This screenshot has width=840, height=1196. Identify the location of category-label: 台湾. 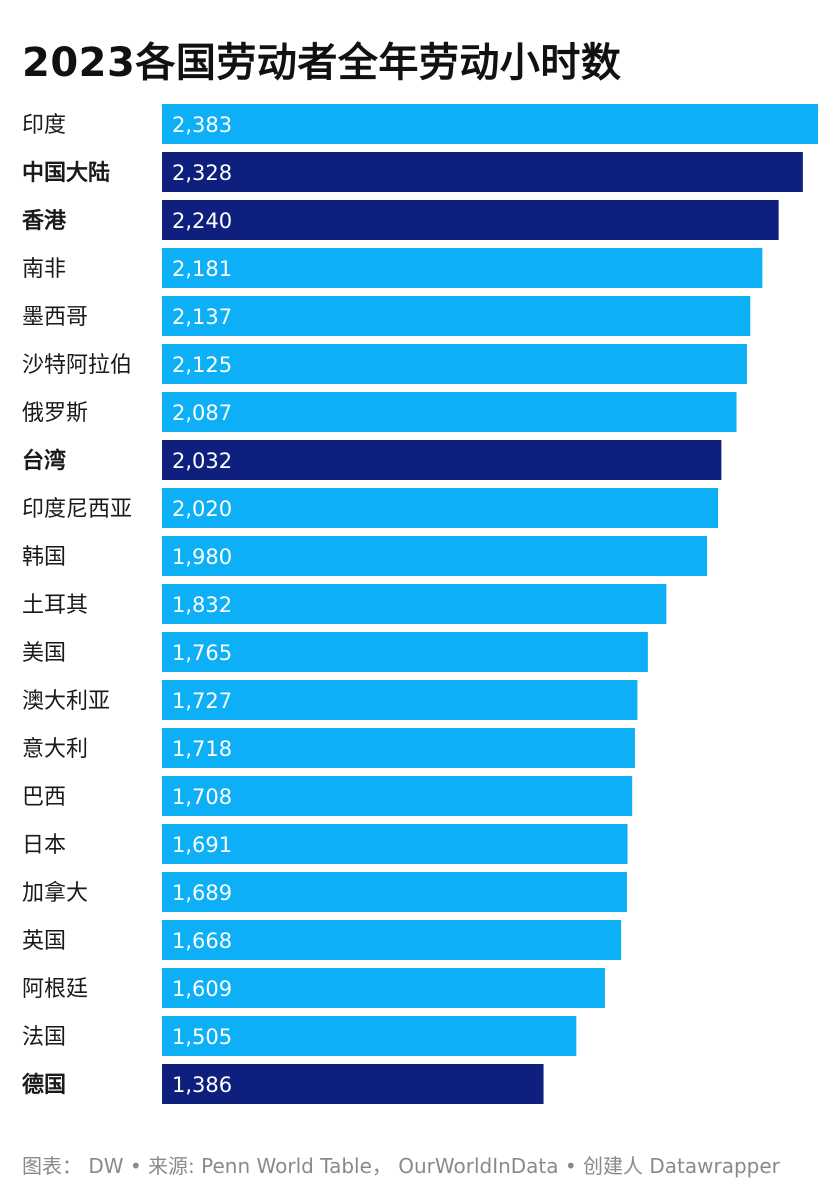
(44, 461).